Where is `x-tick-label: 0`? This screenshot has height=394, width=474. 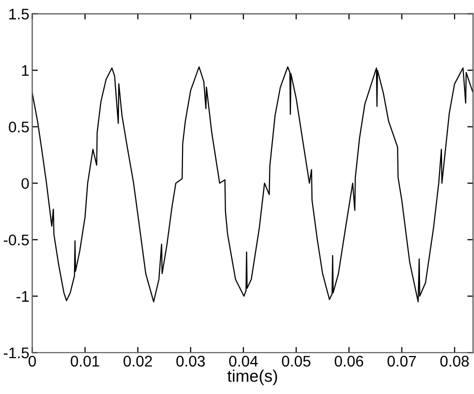 x-tick-label: 0 is located at coordinates (32, 361).